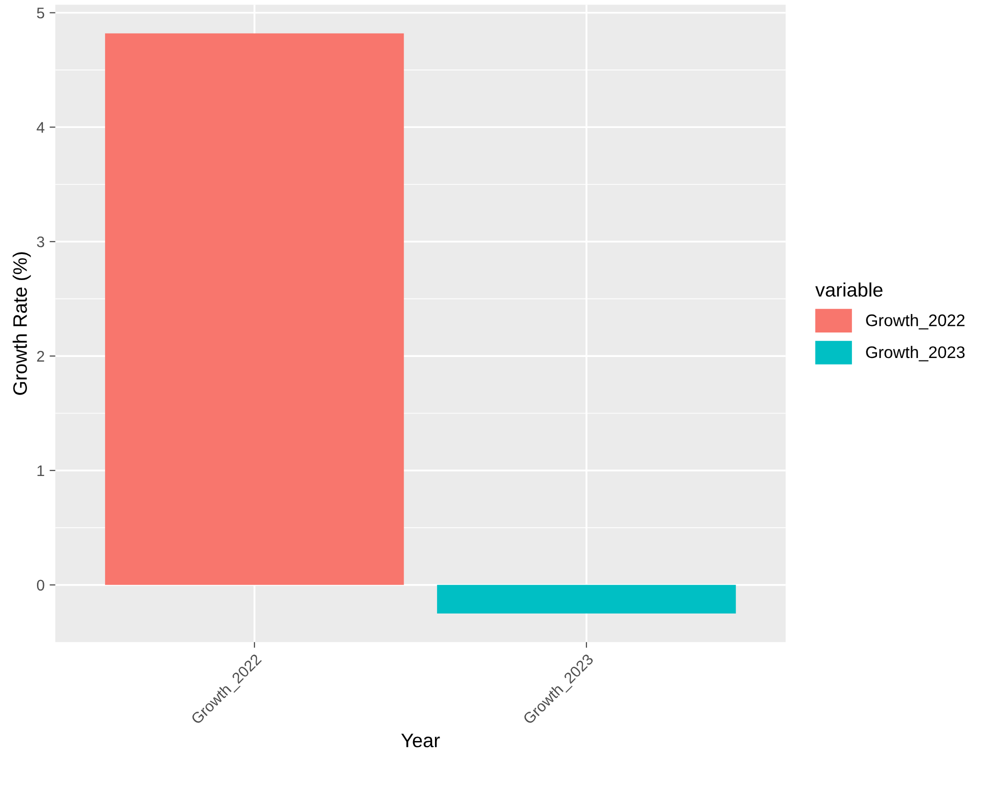  What do you see at coordinates (41, 471) in the screenshot?
I see `y-tick-label: 1` at bounding box center [41, 471].